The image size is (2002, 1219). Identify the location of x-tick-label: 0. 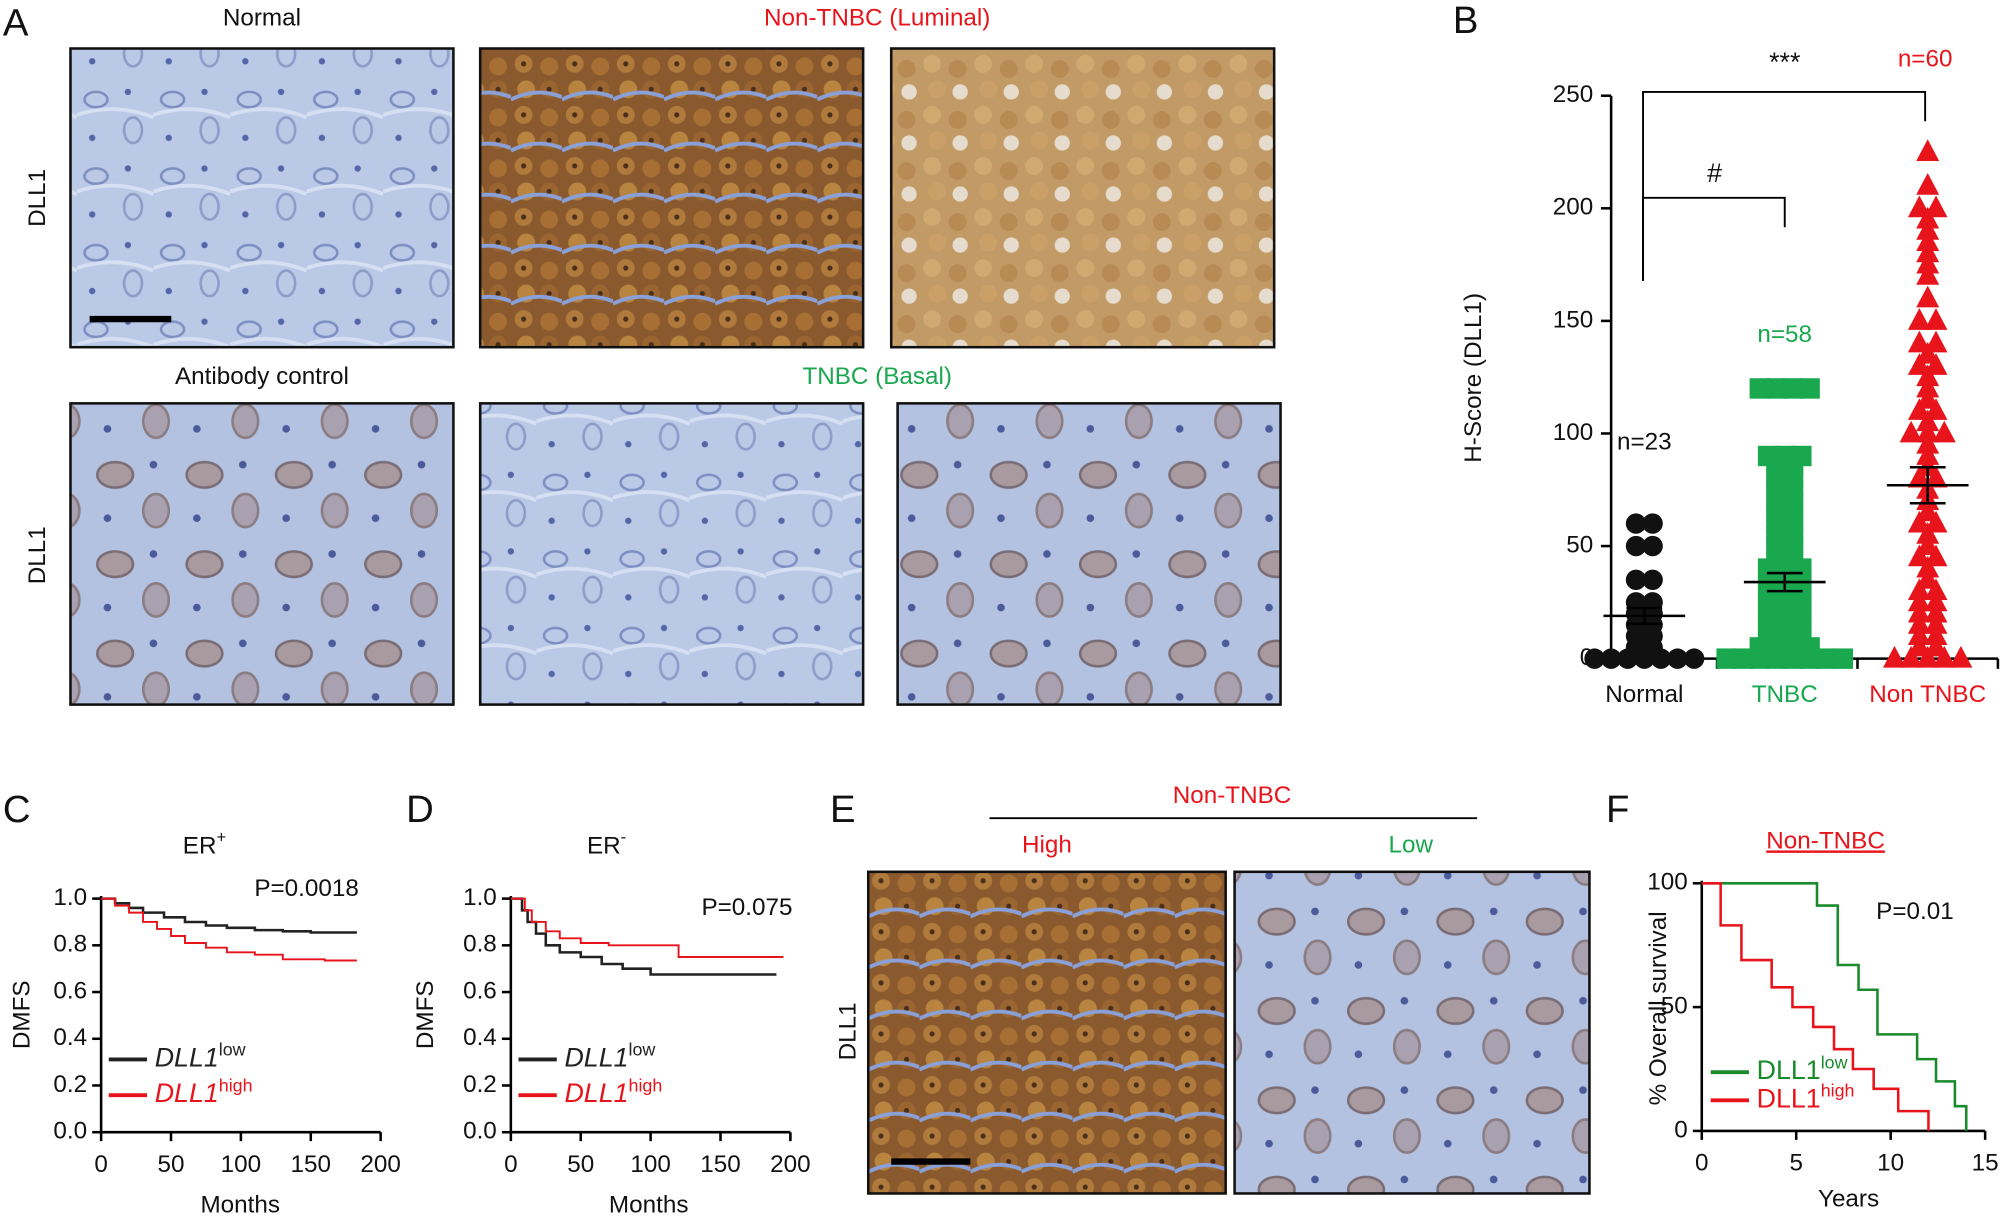
(1702, 1163).